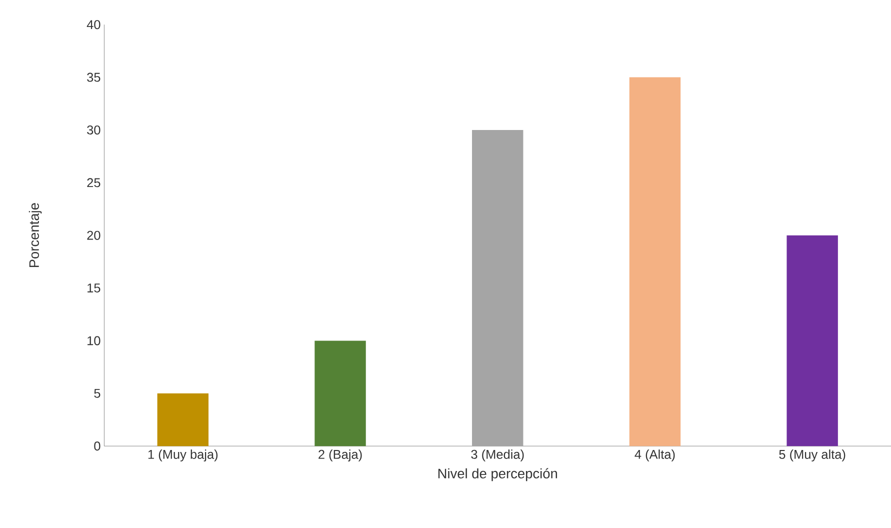  What do you see at coordinates (93, 183) in the screenshot?
I see `y-tick-label: 25` at bounding box center [93, 183].